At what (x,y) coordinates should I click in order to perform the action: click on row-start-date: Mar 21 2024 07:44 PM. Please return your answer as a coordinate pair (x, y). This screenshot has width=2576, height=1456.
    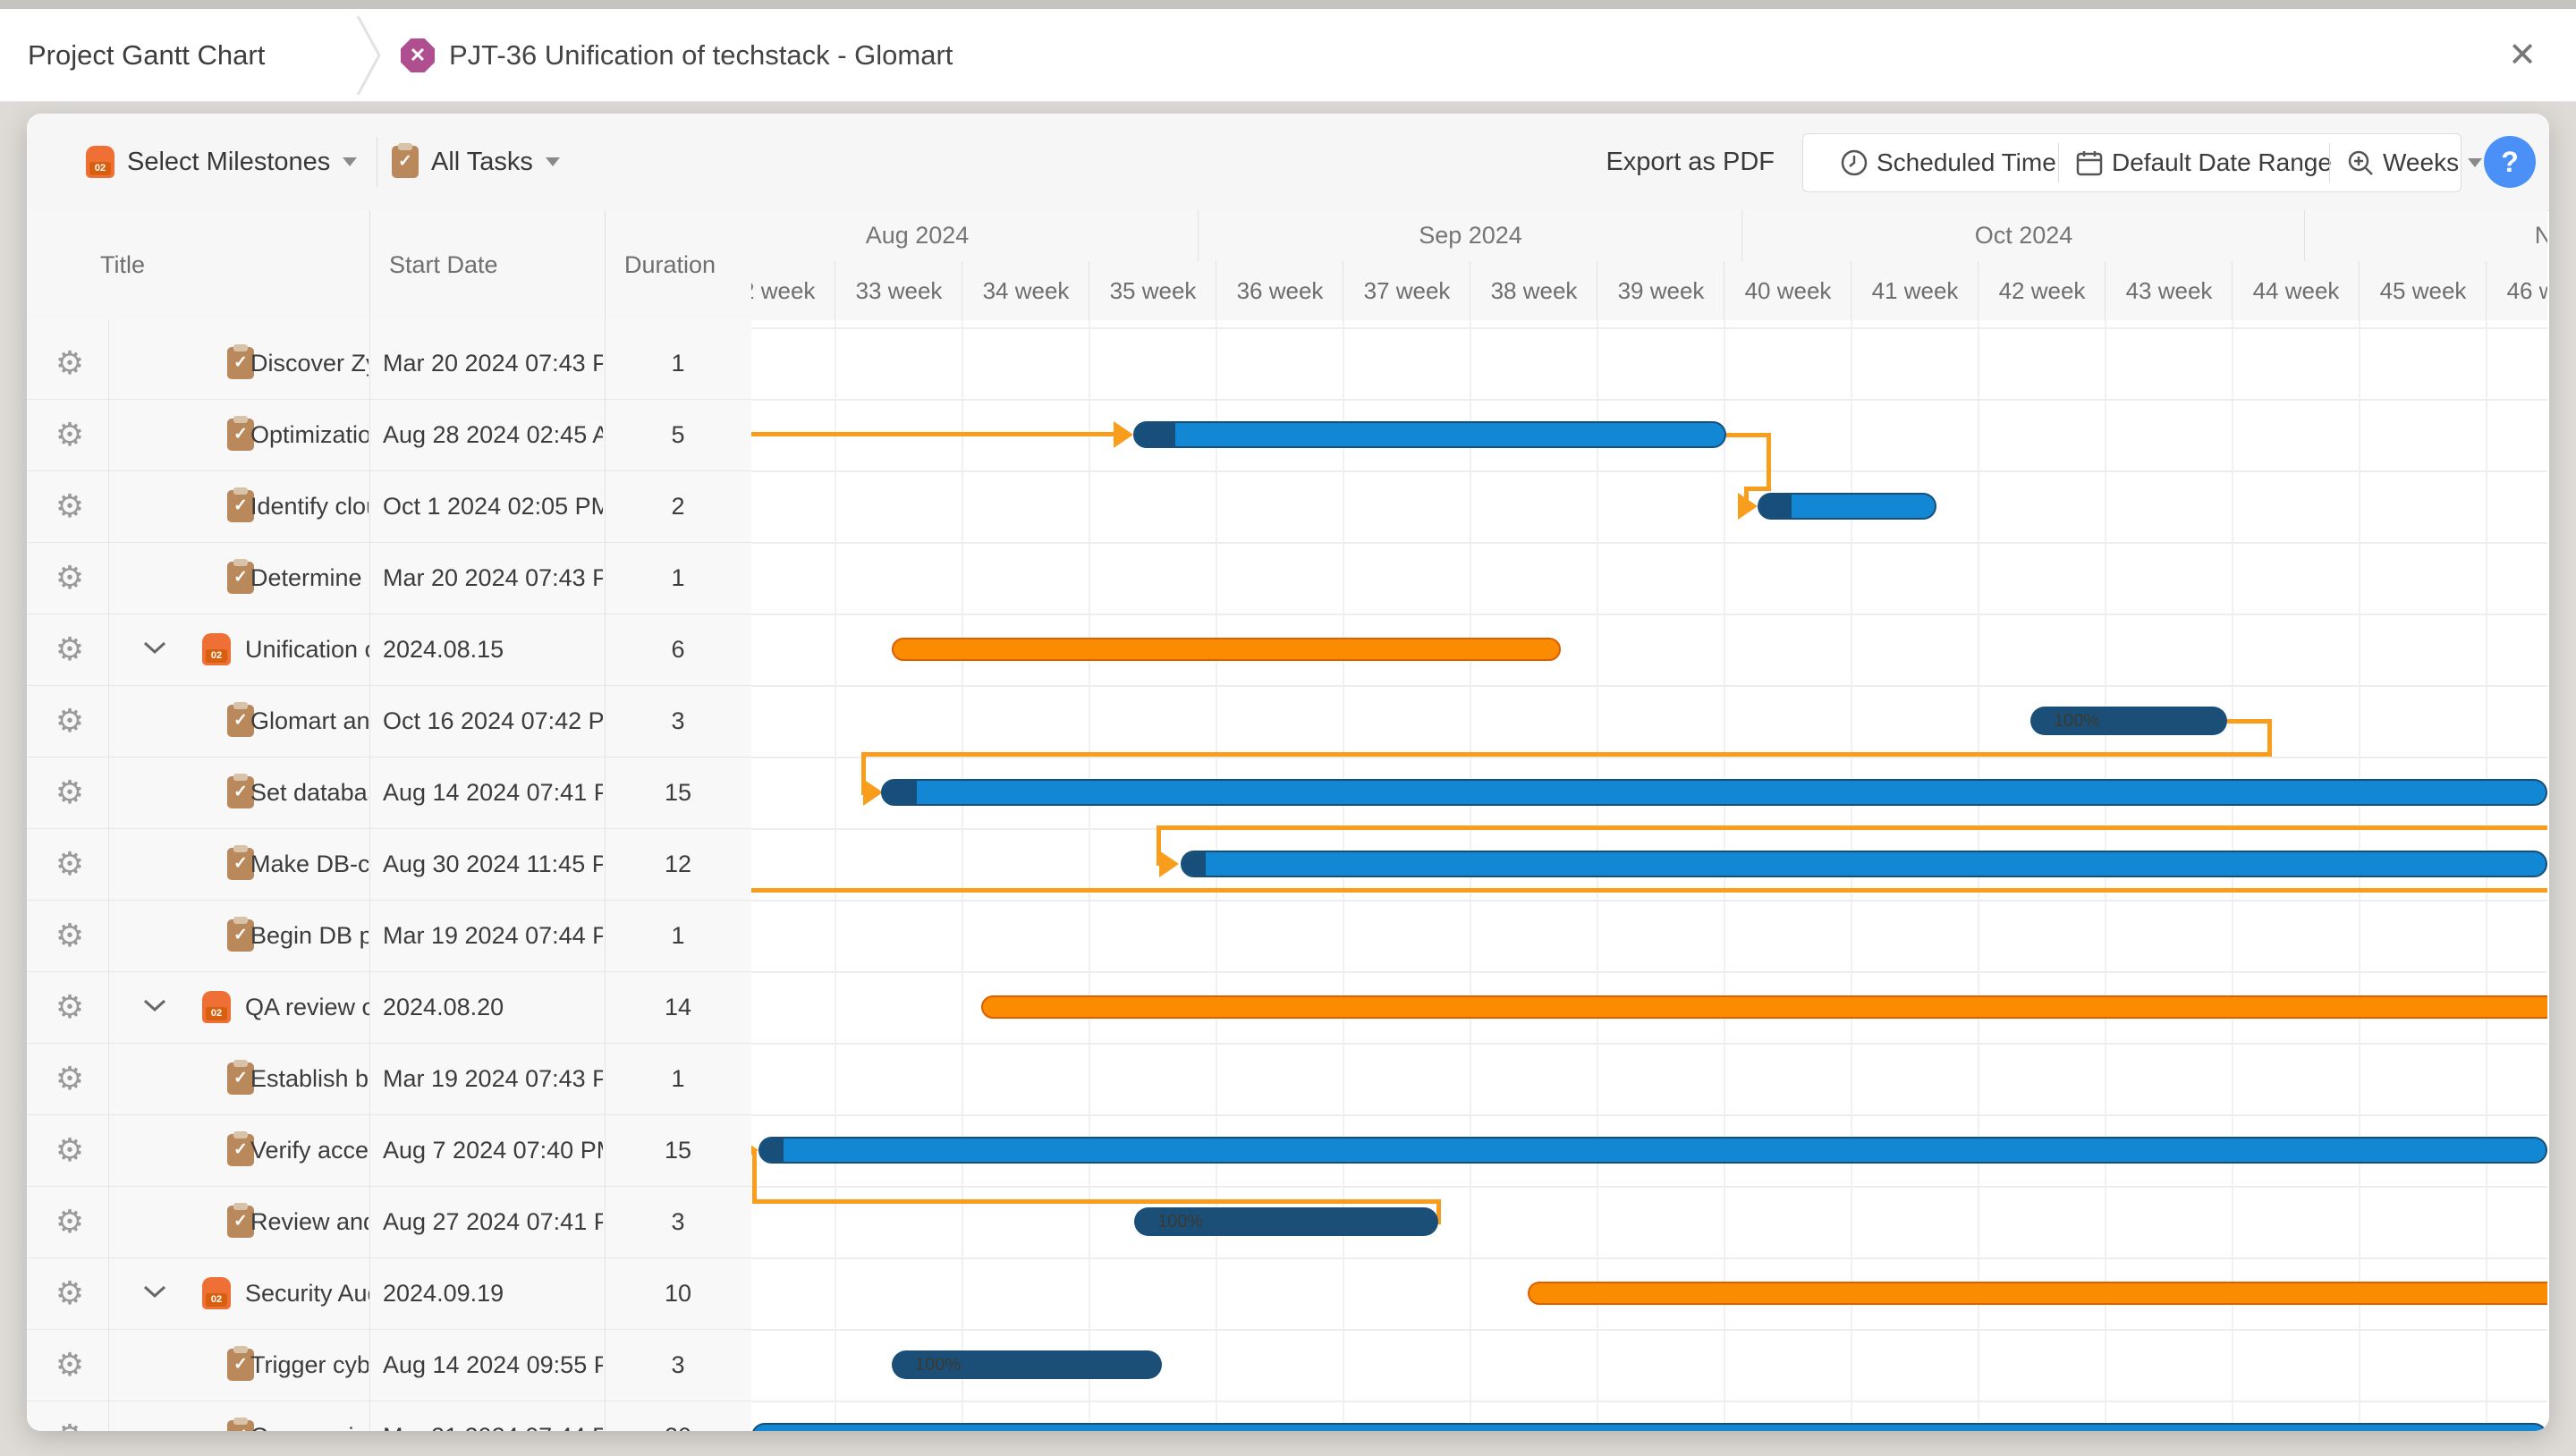
    Looking at the image, I should click on (493, 1416).